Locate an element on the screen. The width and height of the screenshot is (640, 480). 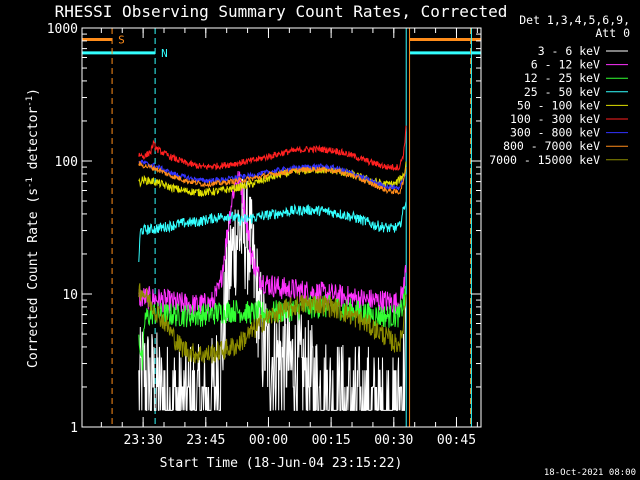
x-tick-label: 00:00 is located at coordinates (268, 440).